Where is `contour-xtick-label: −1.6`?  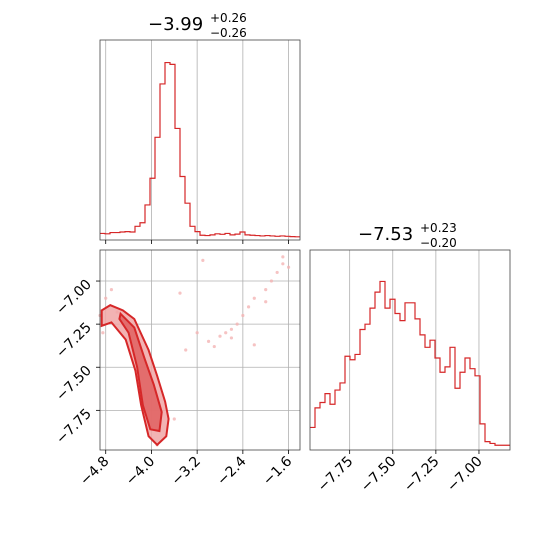
contour-xtick-label: −1.6 is located at coordinates (277, 470).